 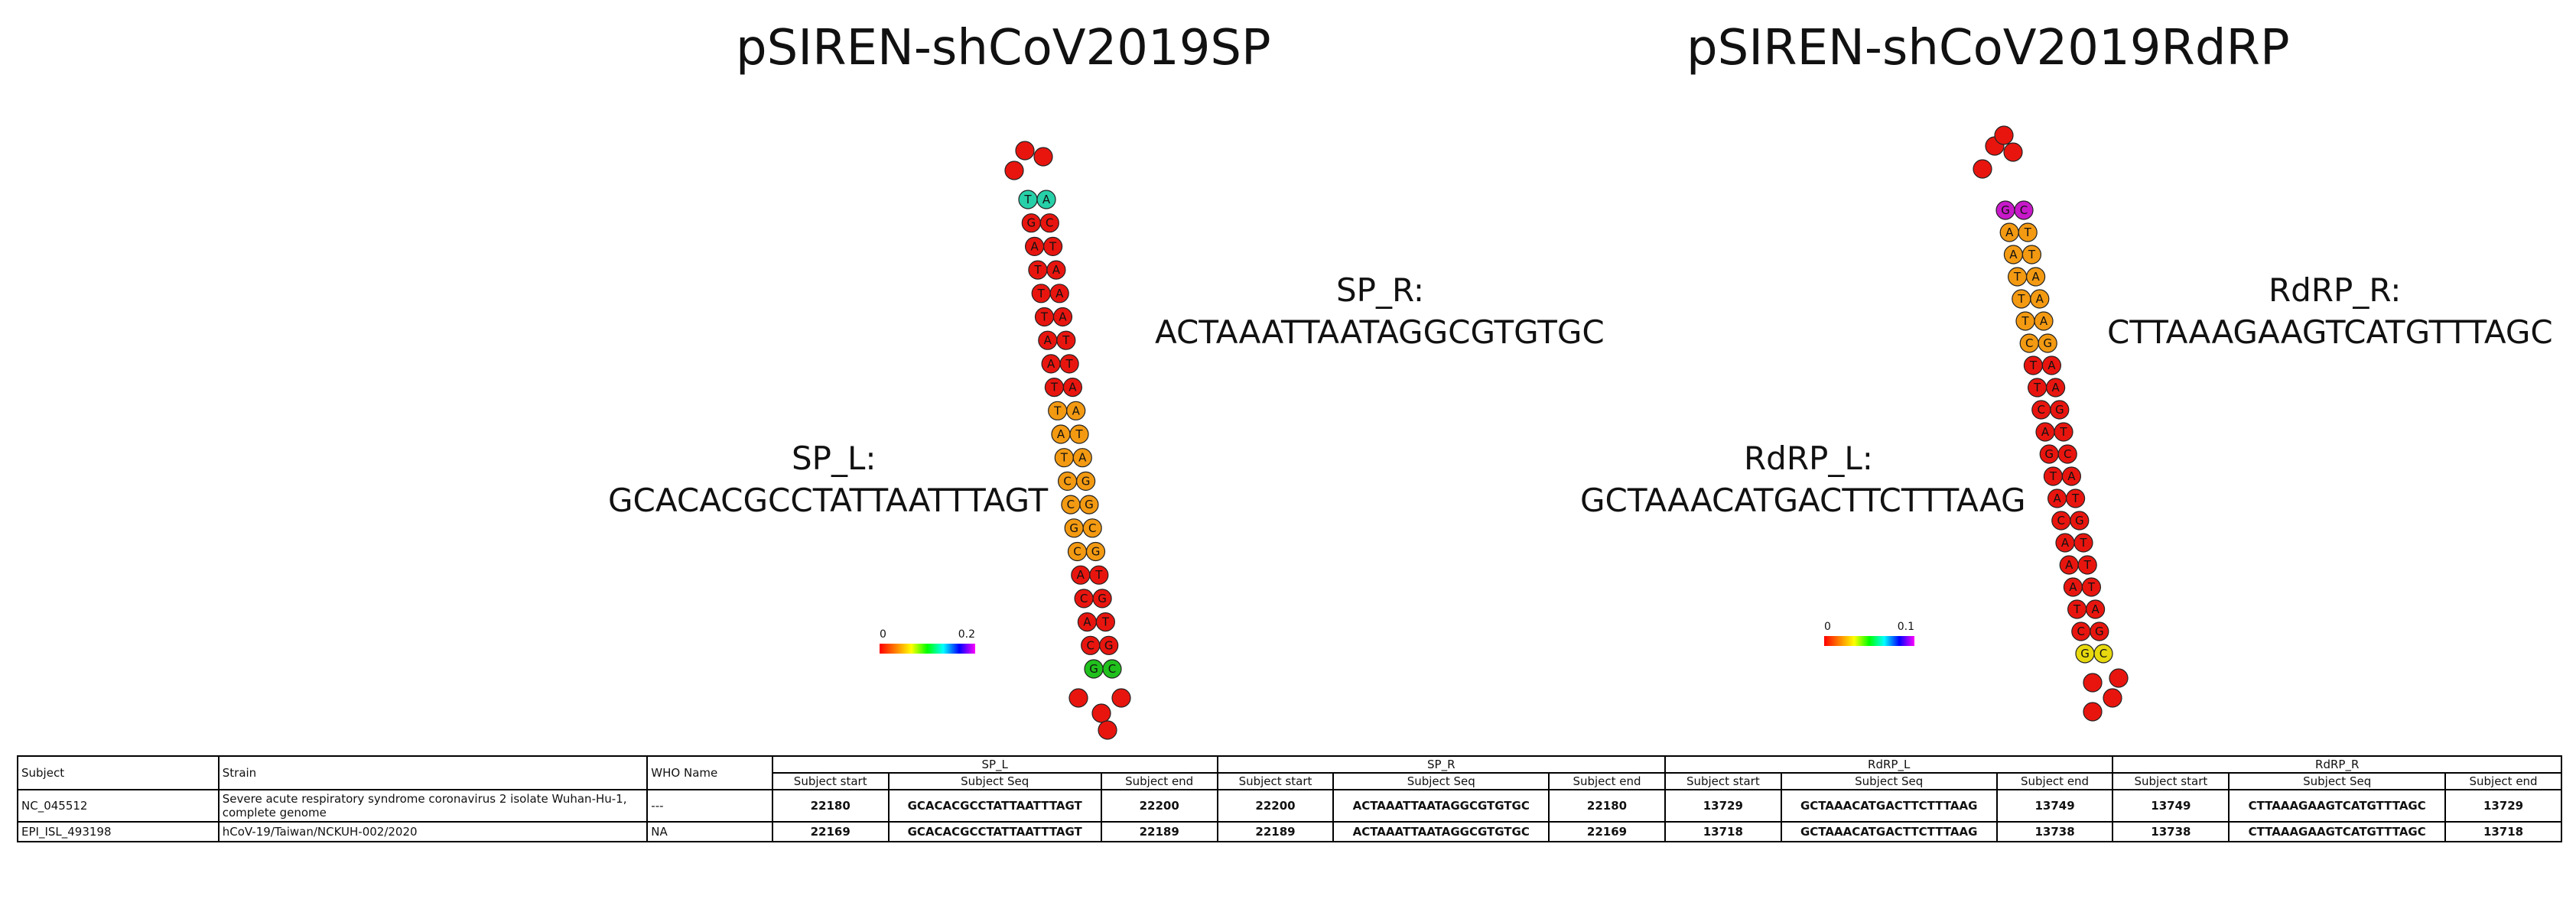 What do you see at coordinates (1723, 831) in the screenshot?
I see `cell-start: 13718` at bounding box center [1723, 831].